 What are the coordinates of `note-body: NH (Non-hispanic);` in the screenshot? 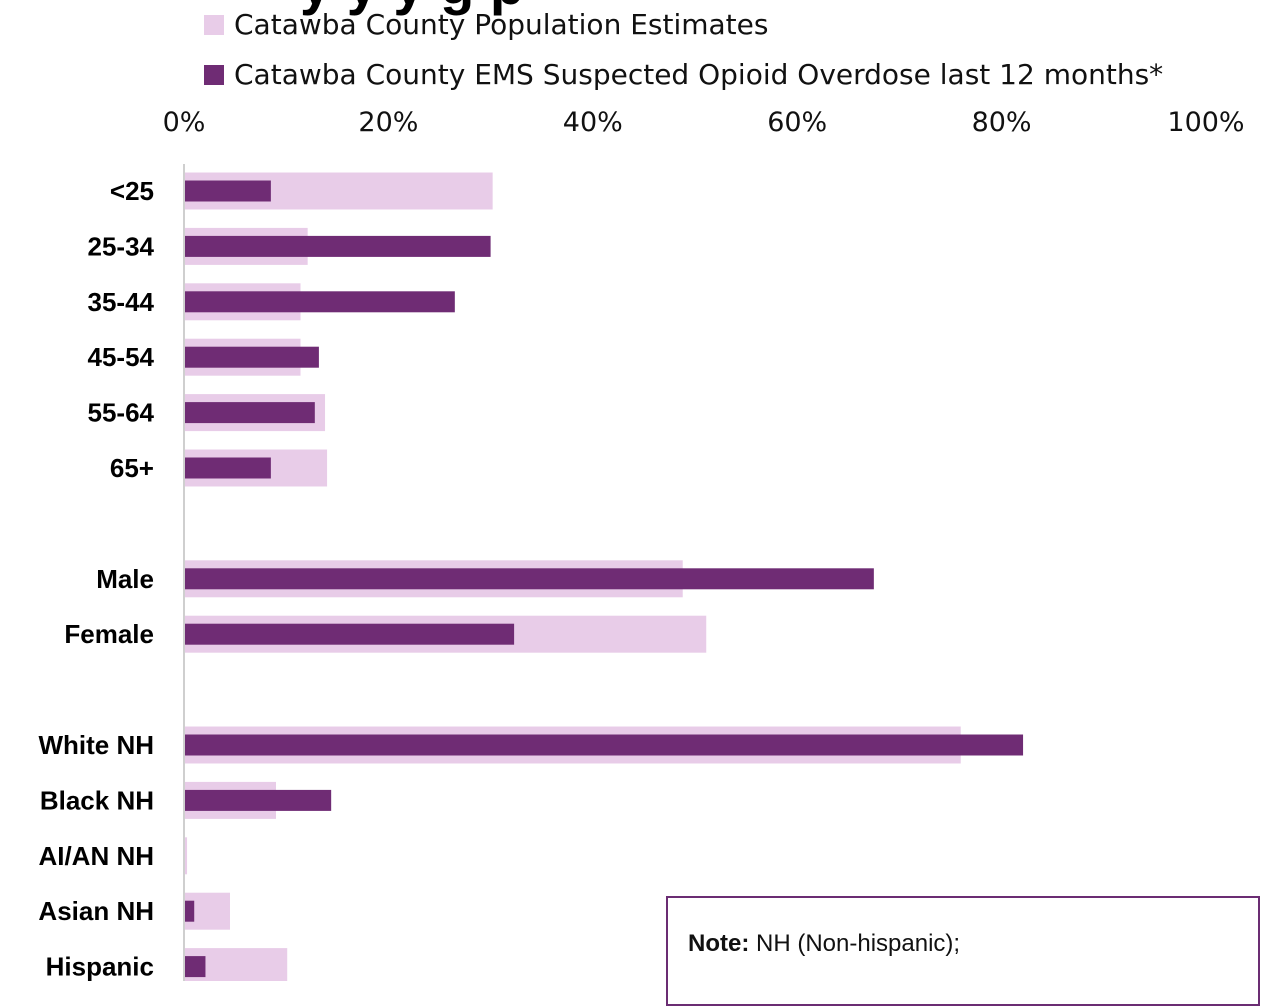 It's located at (858, 943).